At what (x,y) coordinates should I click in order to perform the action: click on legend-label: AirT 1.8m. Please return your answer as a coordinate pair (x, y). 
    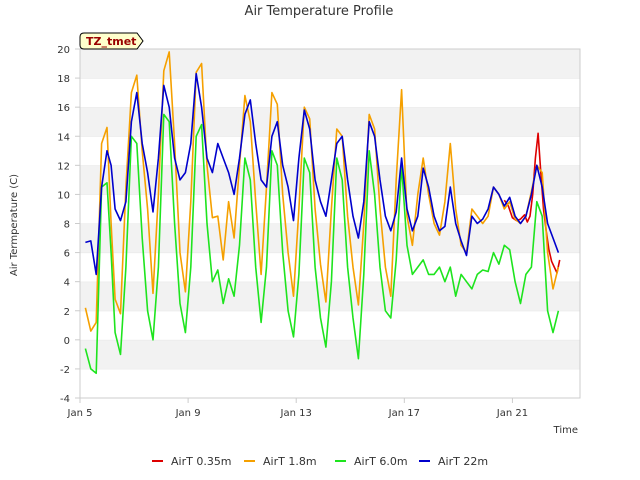
    Looking at the image, I should click on (290, 461).